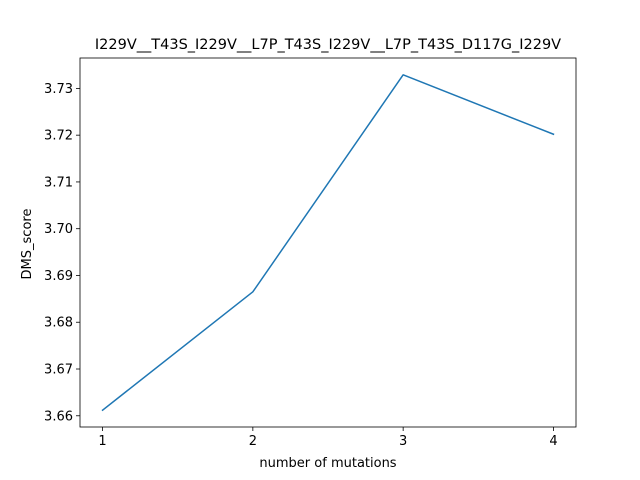 This screenshot has width=640, height=480. Describe the element at coordinates (58, 182) in the screenshot. I see `y-tick-label: 3.71` at that location.